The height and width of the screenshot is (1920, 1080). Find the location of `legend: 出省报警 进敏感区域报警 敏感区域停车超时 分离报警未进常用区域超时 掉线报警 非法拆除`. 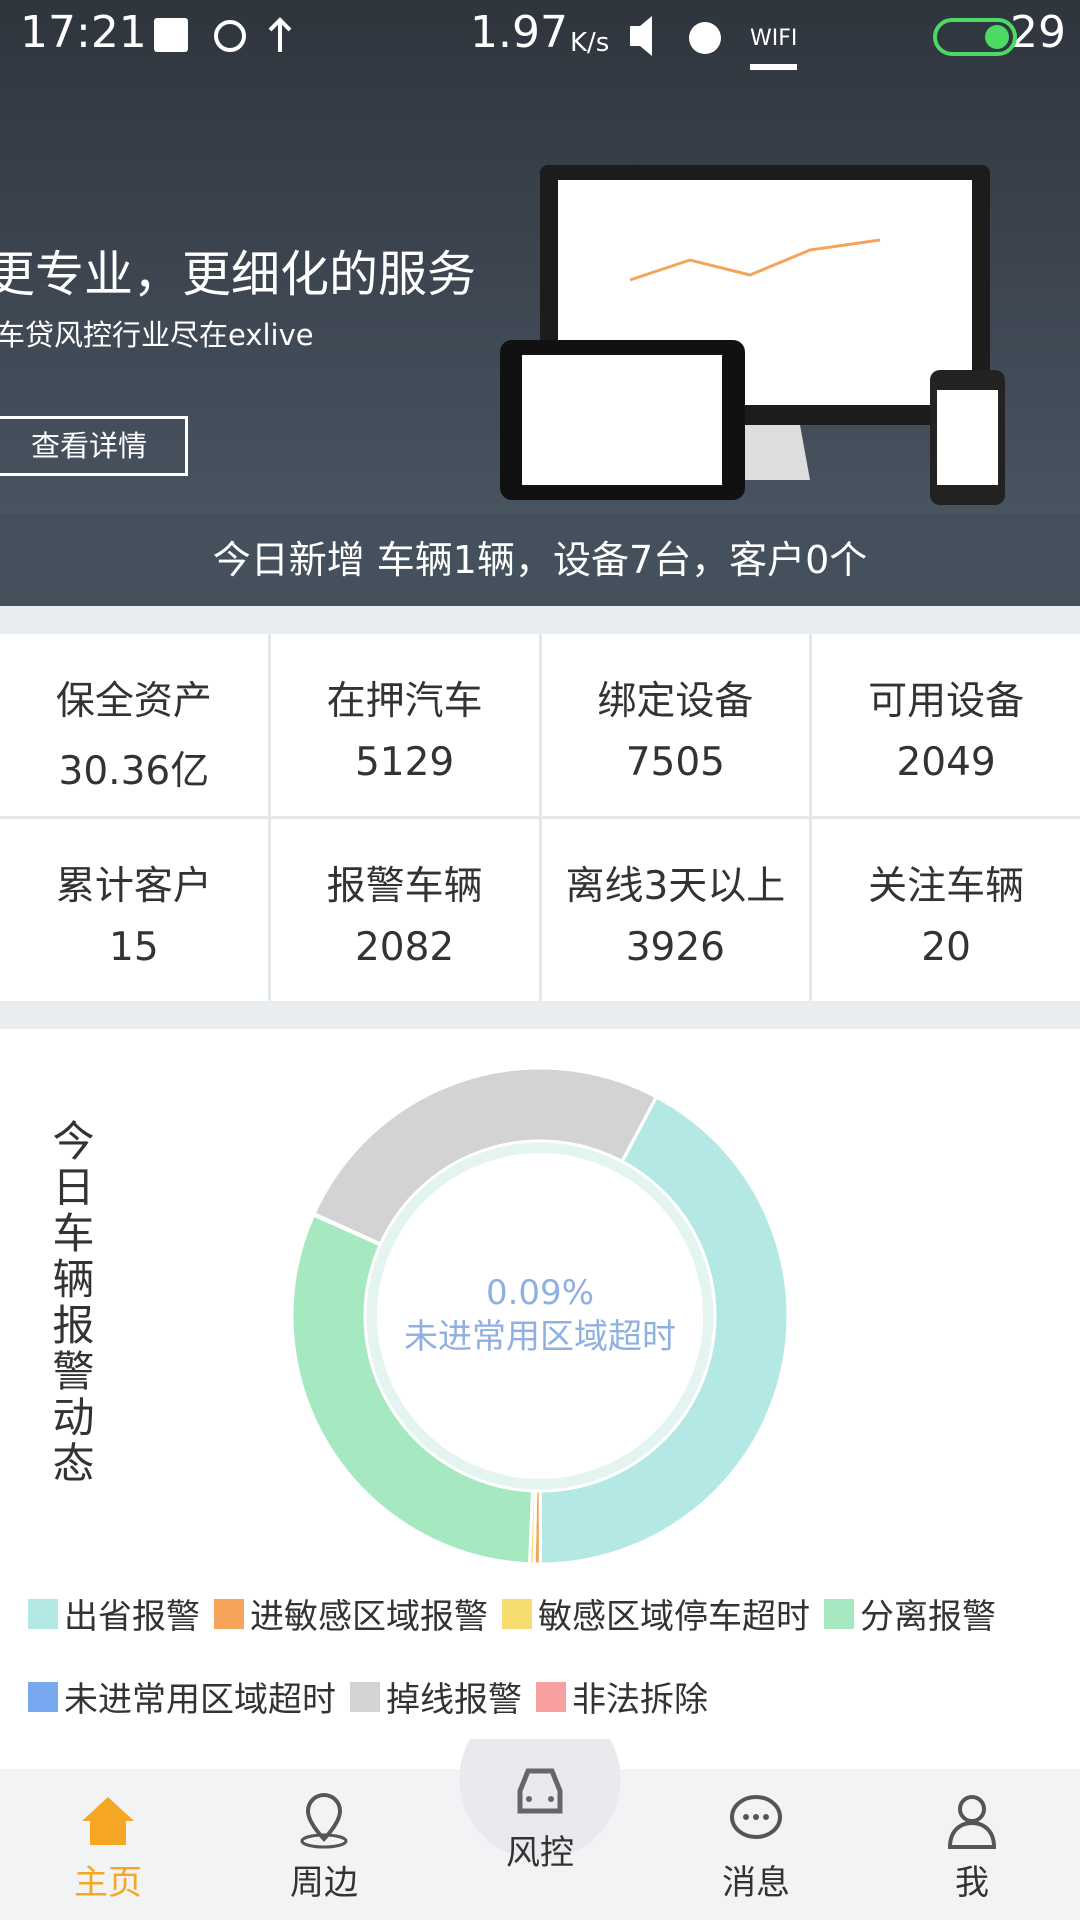

legend: 出省报警 进敏感区域报警 敏感区域停车超时 分离报警未进常用区域超时 掉线报警 非法拆除 is located at coordinates (548, 1655).